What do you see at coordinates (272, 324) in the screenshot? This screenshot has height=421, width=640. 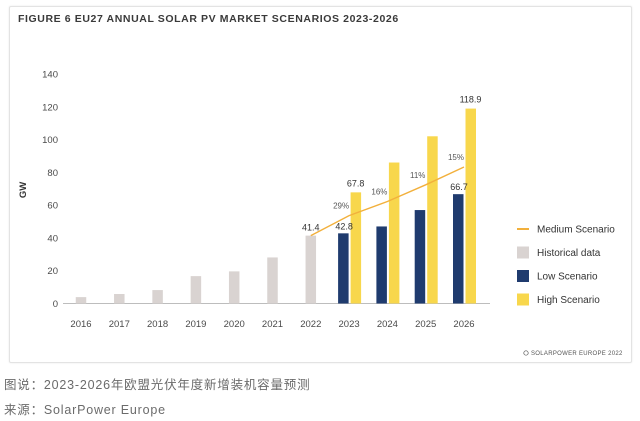 I see `x-tick-label: 2021` at bounding box center [272, 324].